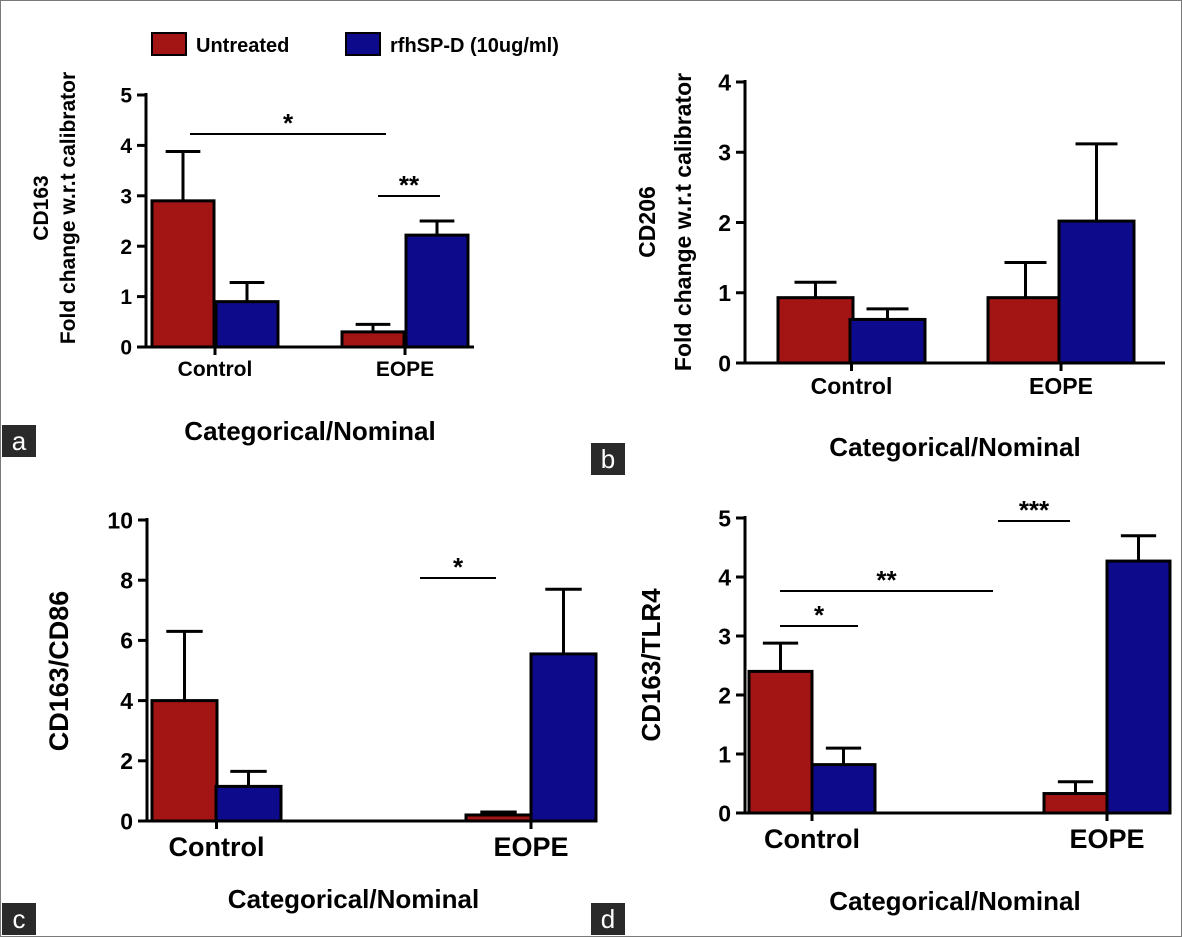 Image resolution: width=1182 pixels, height=937 pixels. I want to click on panel-label-box-d, so click(608, 919).